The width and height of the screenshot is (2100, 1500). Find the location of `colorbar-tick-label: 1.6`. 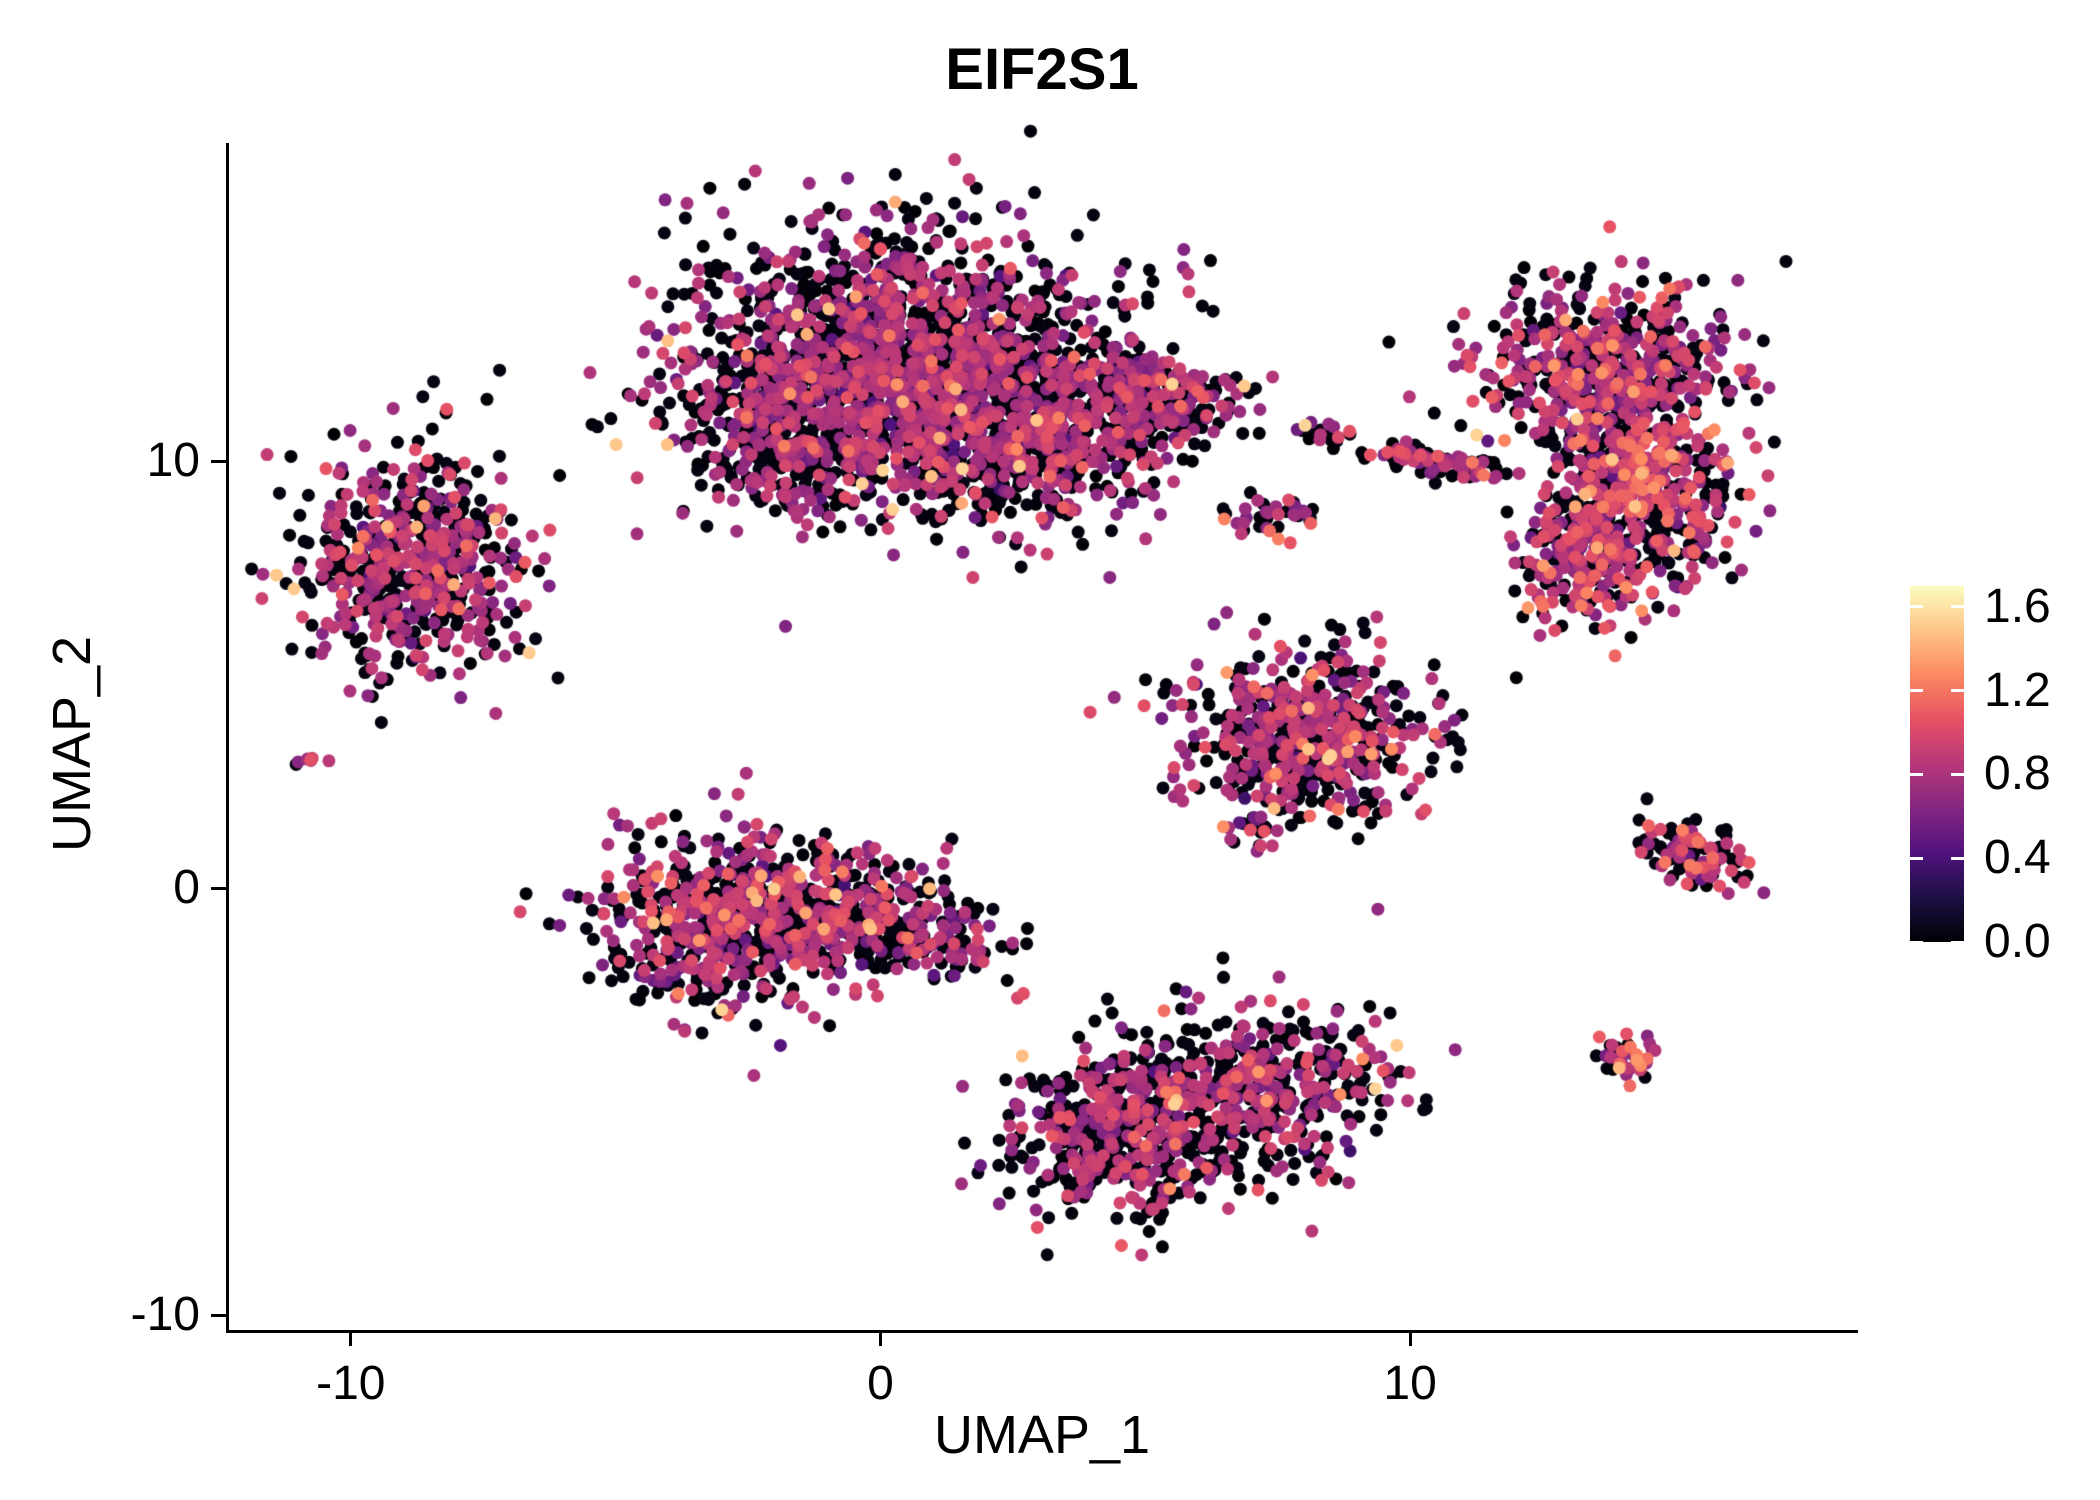

colorbar-tick-label: 1.6 is located at coordinates (2017, 606).